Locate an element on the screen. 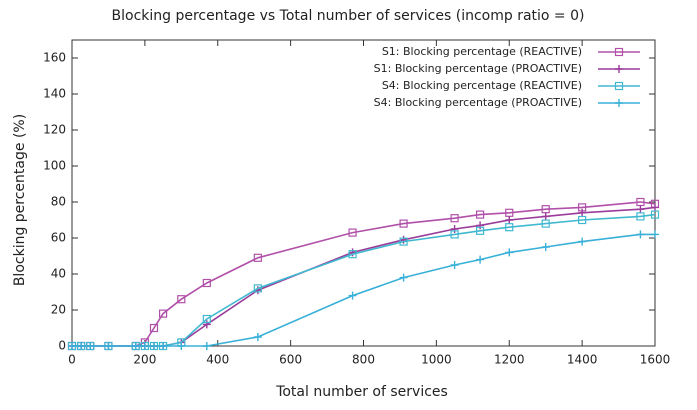 This screenshot has width=697, height=410. y-tick-label: 120 is located at coordinates (54, 130).